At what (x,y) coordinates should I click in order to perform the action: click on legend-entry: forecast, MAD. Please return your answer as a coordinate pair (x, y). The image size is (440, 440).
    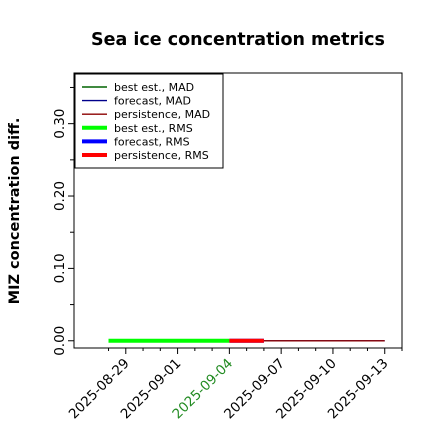
    Looking at the image, I should click on (152, 101).